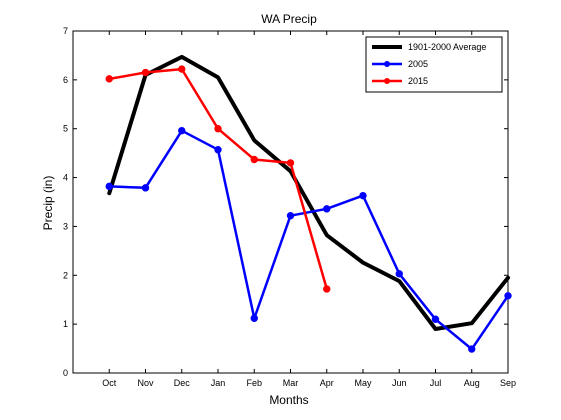  Describe the element at coordinates (418, 81) in the screenshot. I see `legend-label: 2015` at that location.